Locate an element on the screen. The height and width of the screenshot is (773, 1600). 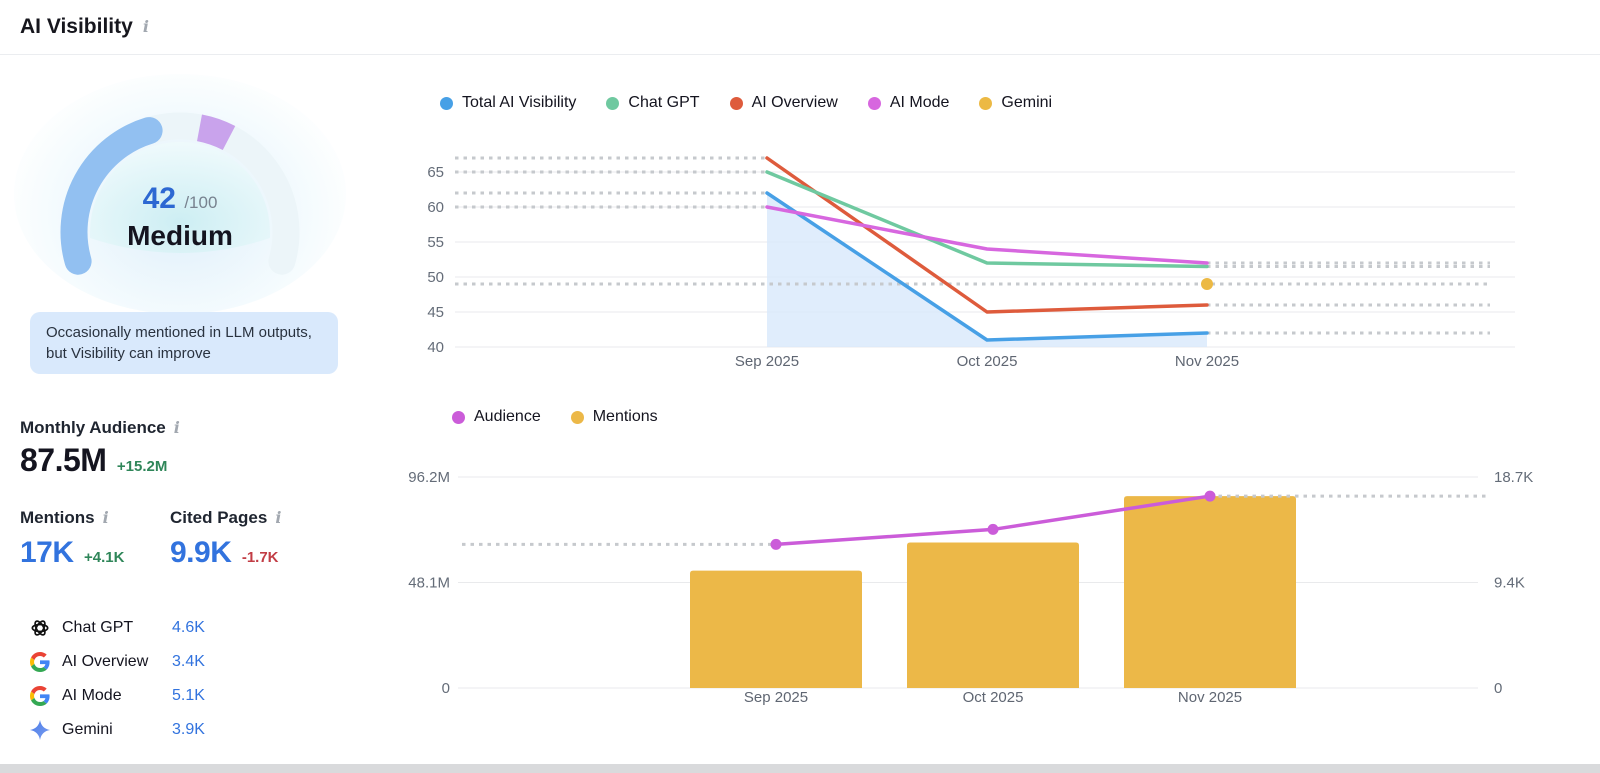
legend-label: Mentions is located at coordinates (625, 416).